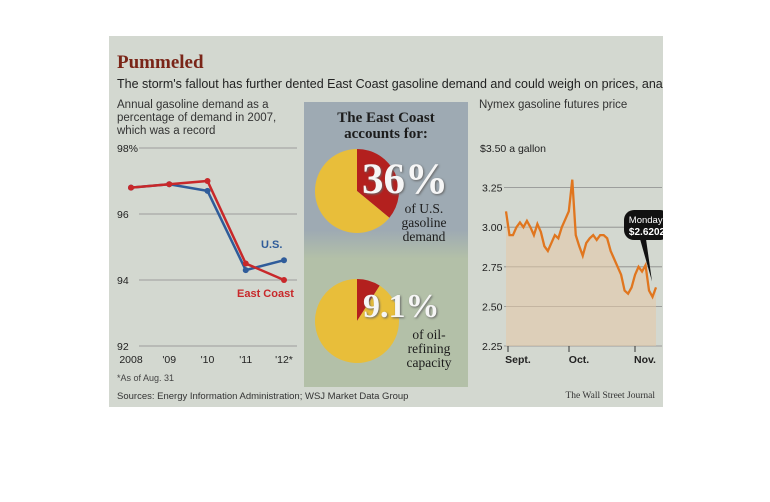  What do you see at coordinates (518, 360) in the screenshot?
I see `x-tick-label: Sept.` at bounding box center [518, 360].